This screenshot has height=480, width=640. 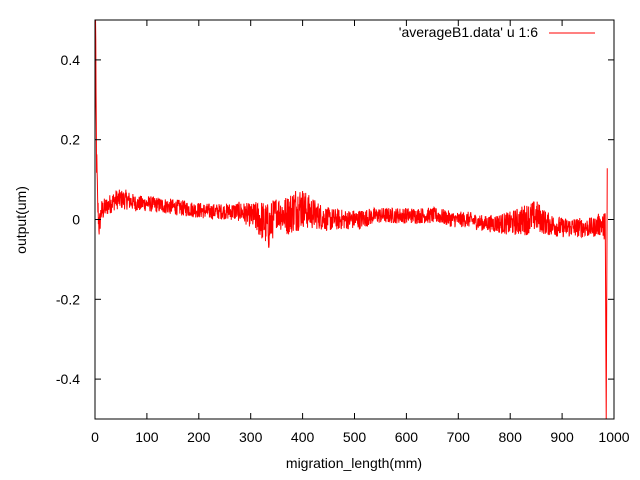 I want to click on y-tick-label: -0.2, so click(x=68, y=299).